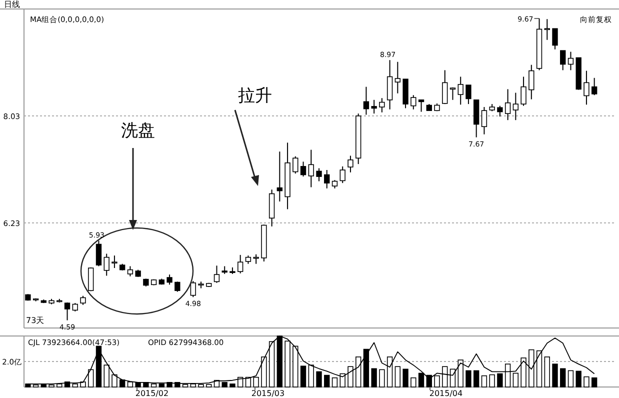 The width and height of the screenshot is (619, 398). I want to click on text: 2015/04, so click(446, 393).